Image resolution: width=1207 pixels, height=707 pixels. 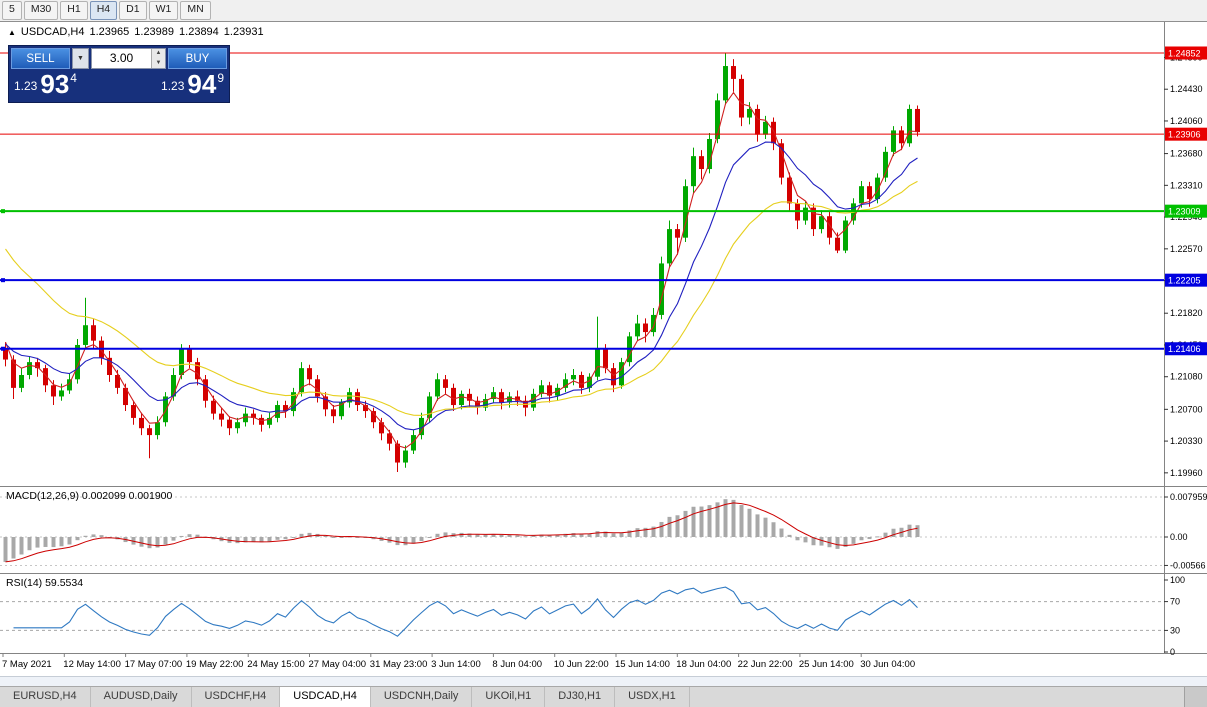 I want to click on svg-text: 70, so click(x=1175, y=602).